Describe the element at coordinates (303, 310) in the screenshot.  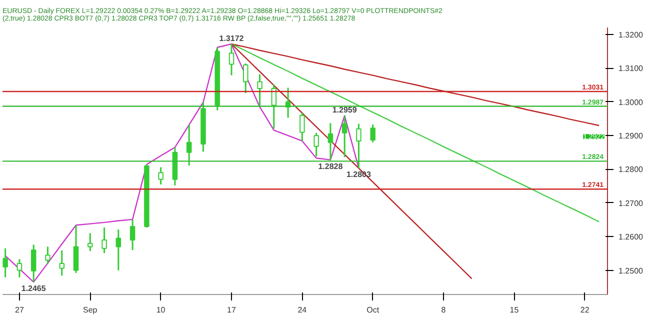
I see `x-tick-label: 24` at that location.